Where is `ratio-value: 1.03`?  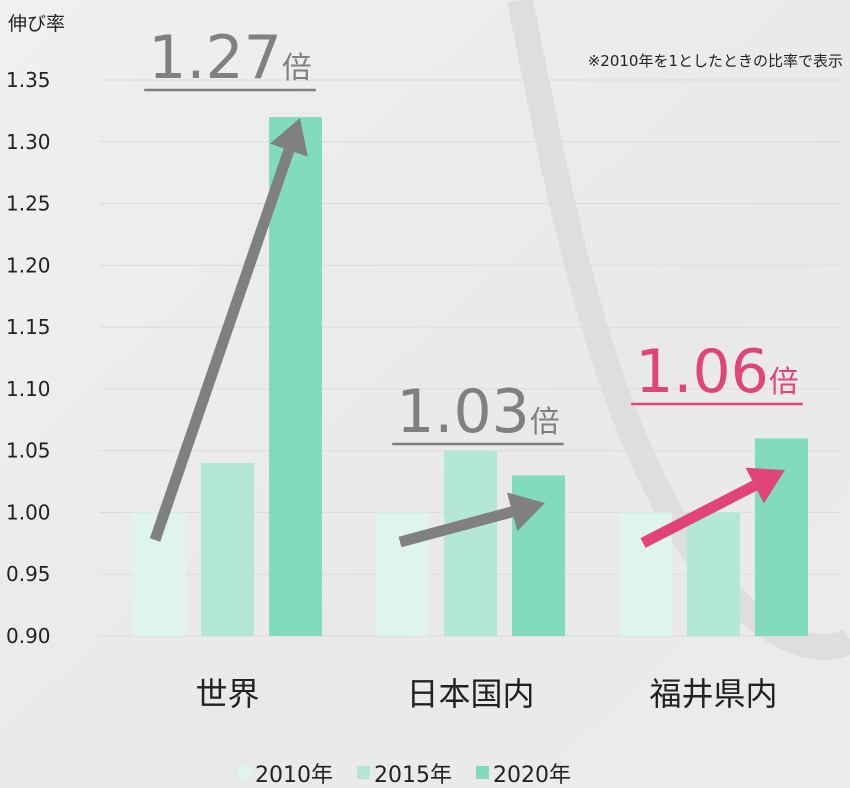
ratio-value: 1.03 is located at coordinates (463, 412).